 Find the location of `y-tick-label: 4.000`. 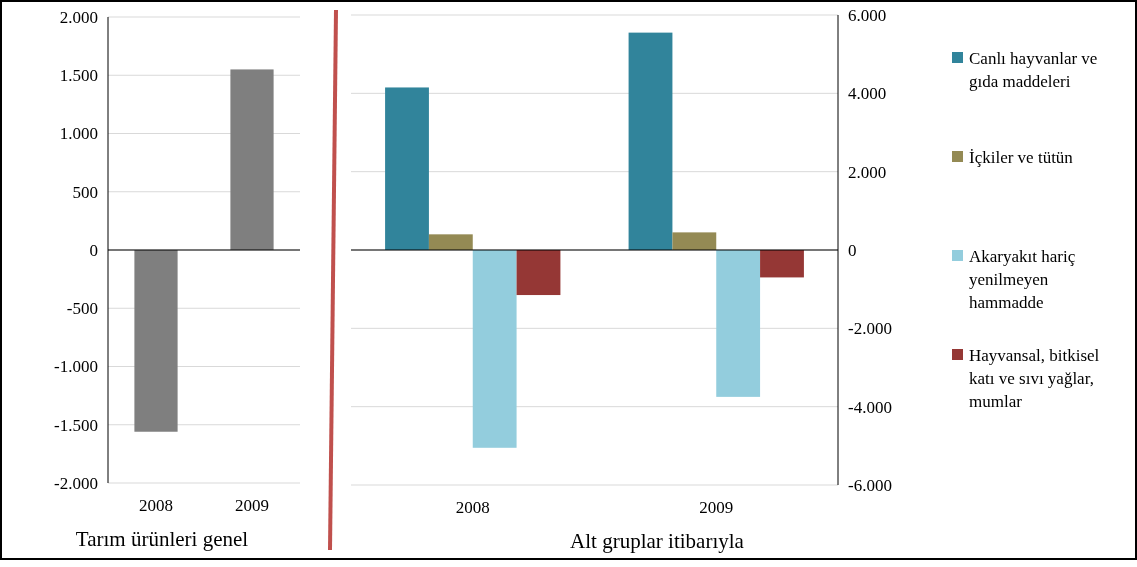

y-tick-label: 4.000 is located at coordinates (867, 94).